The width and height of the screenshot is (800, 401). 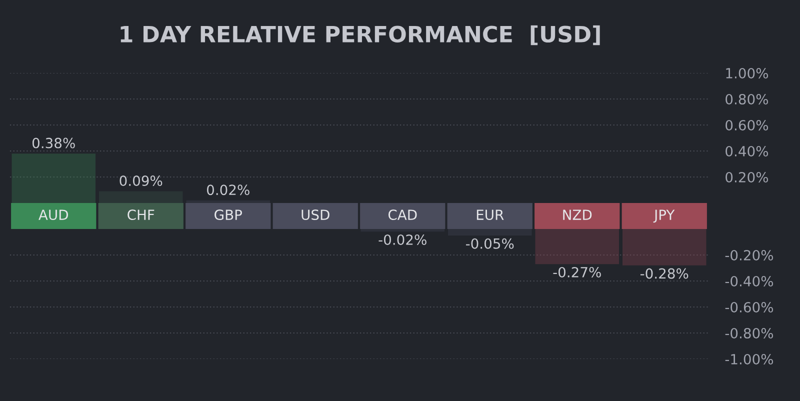 What do you see at coordinates (749, 281) in the screenshot?
I see `y-tick-label: -0.40%` at bounding box center [749, 281].